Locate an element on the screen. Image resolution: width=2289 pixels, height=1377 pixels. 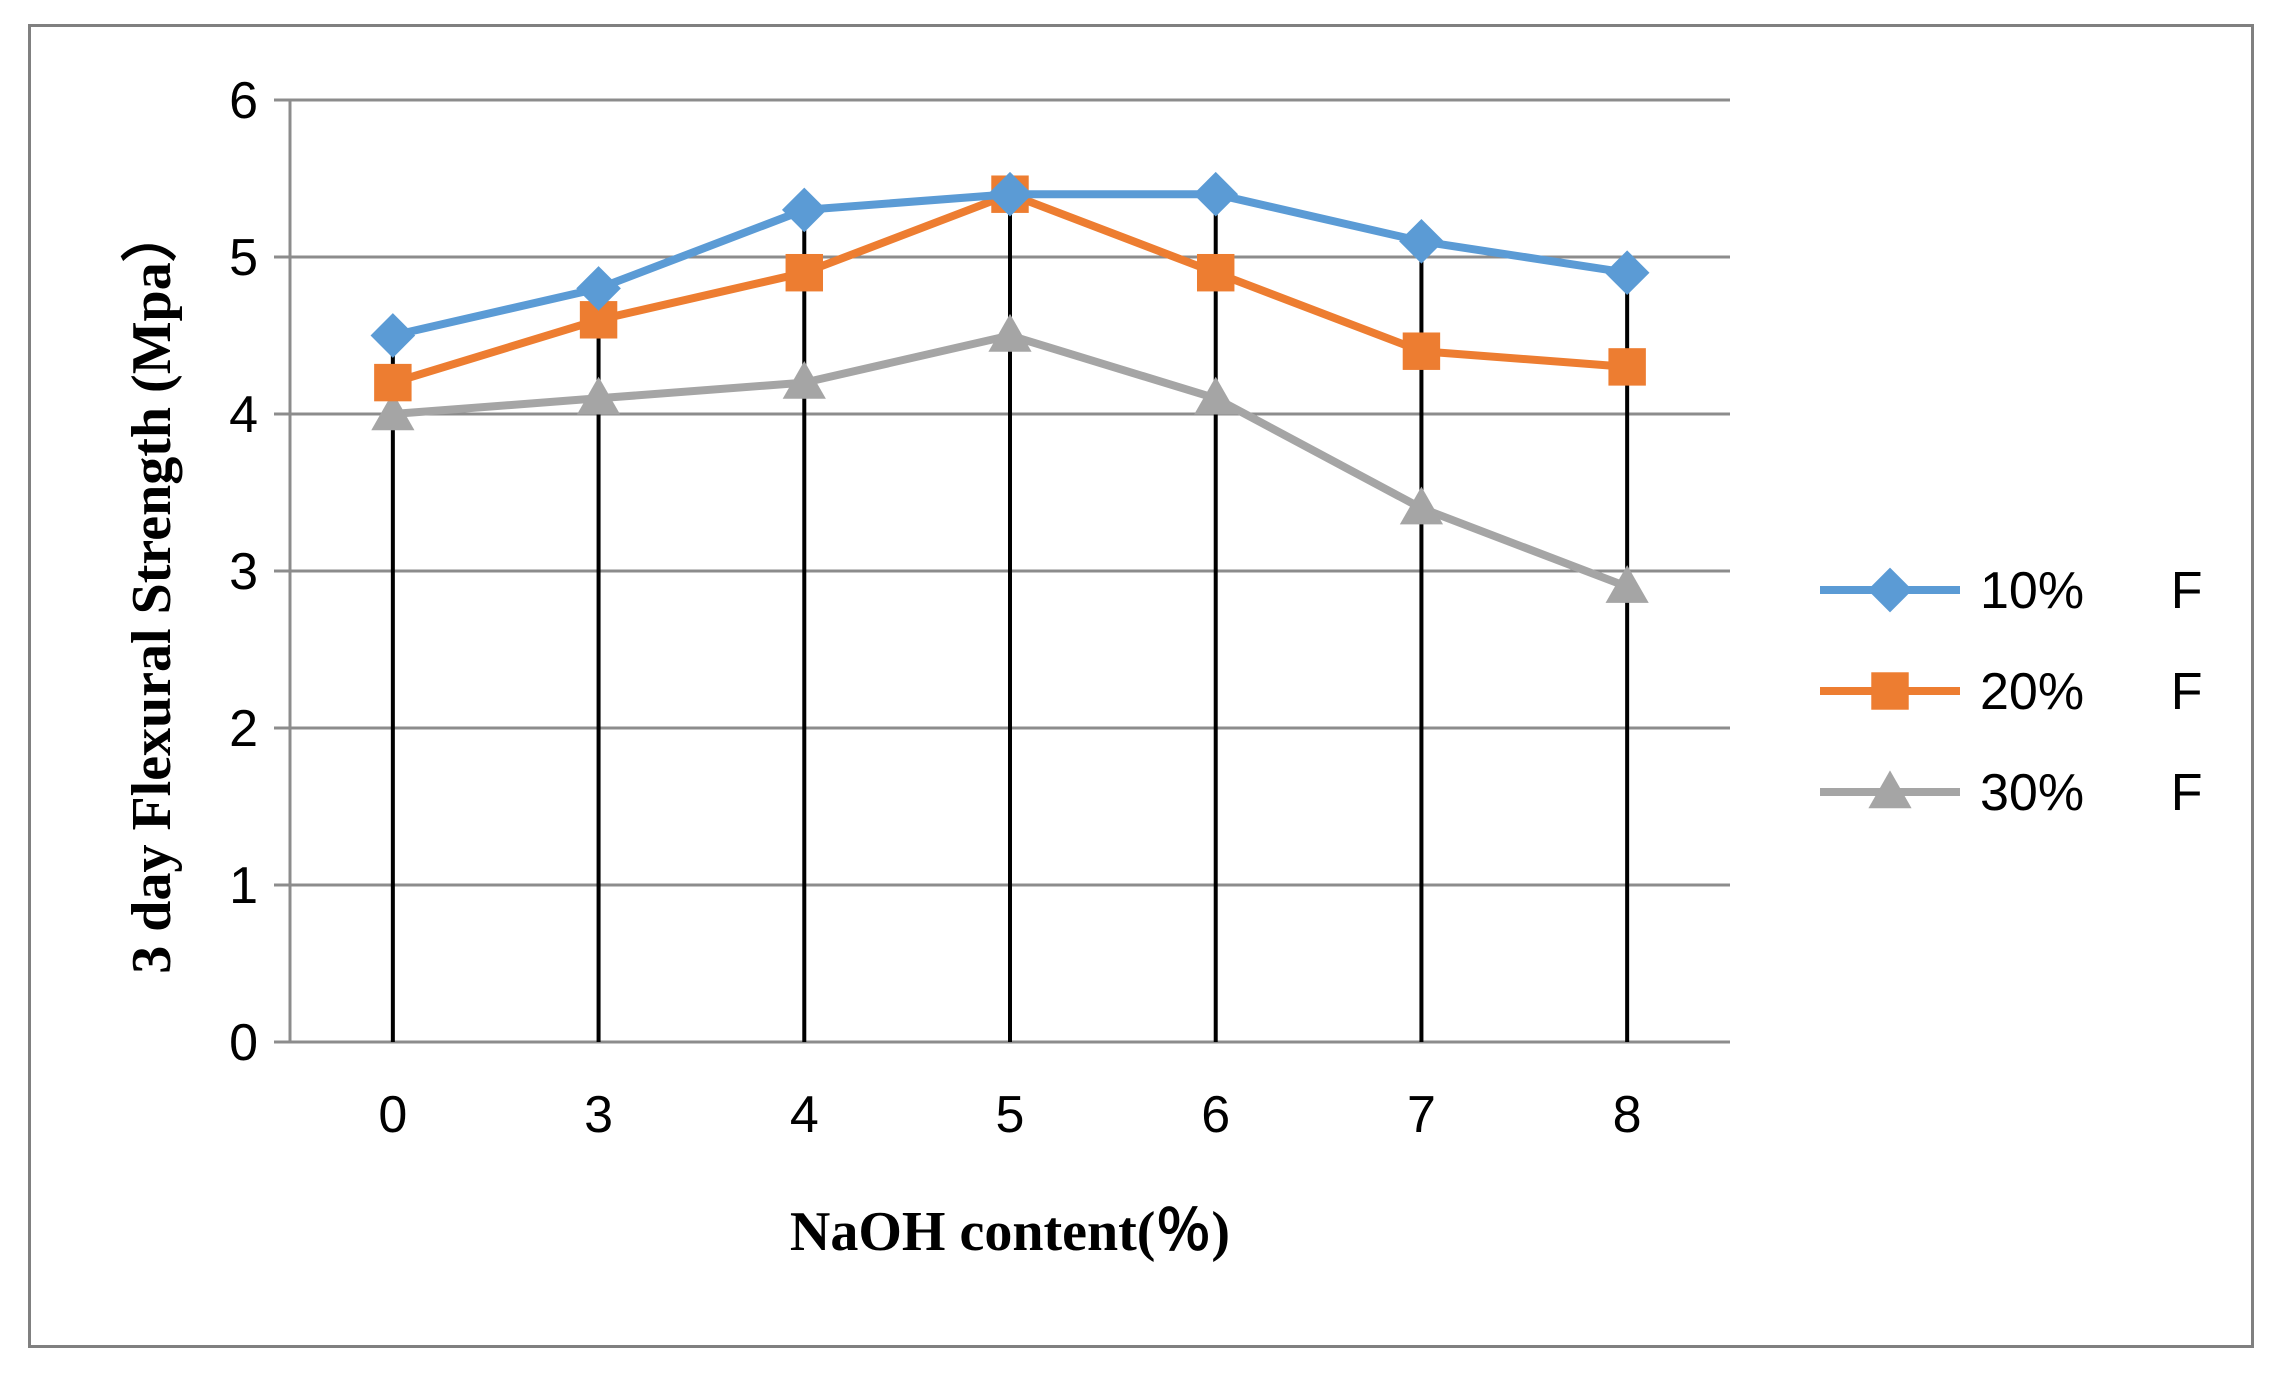
y-tick-label: 4 is located at coordinates (243, 415).